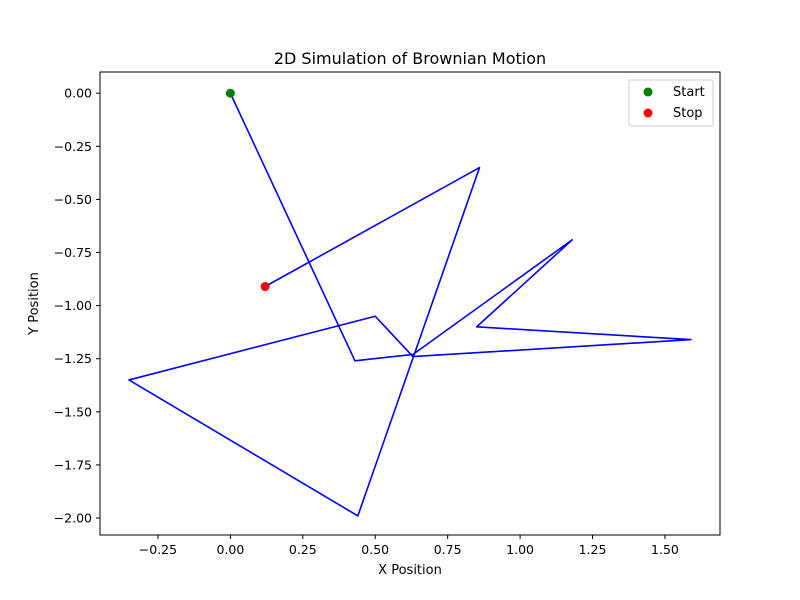 The width and height of the screenshot is (800, 600). Describe the element at coordinates (73, 411) in the screenshot. I see `y-tick-label: −1.50` at that location.